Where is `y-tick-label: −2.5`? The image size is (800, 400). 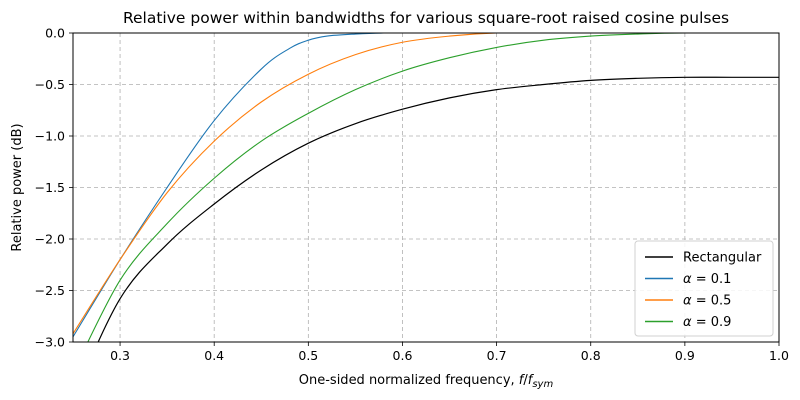
y-tick-label: −2.5 is located at coordinates (50, 290).